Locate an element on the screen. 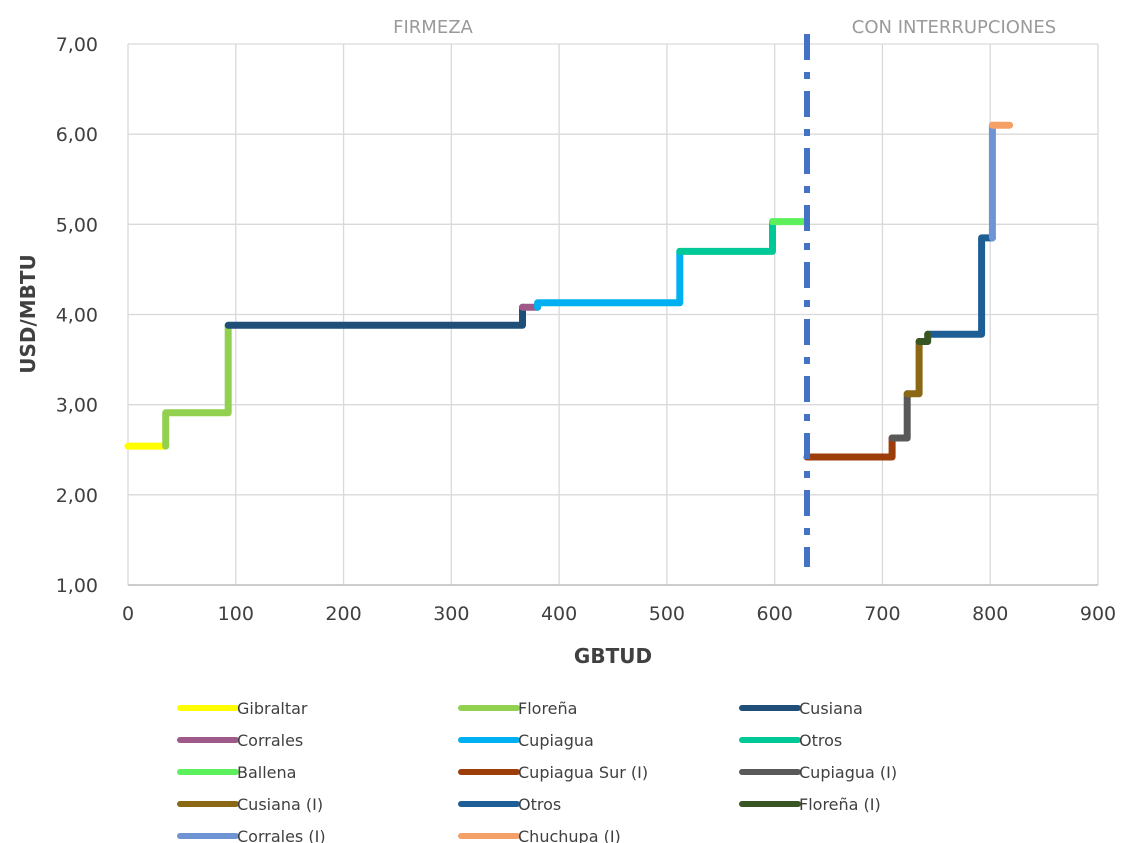 The width and height of the screenshot is (1124, 843). legend-label: Corrales (I) is located at coordinates (281, 835).